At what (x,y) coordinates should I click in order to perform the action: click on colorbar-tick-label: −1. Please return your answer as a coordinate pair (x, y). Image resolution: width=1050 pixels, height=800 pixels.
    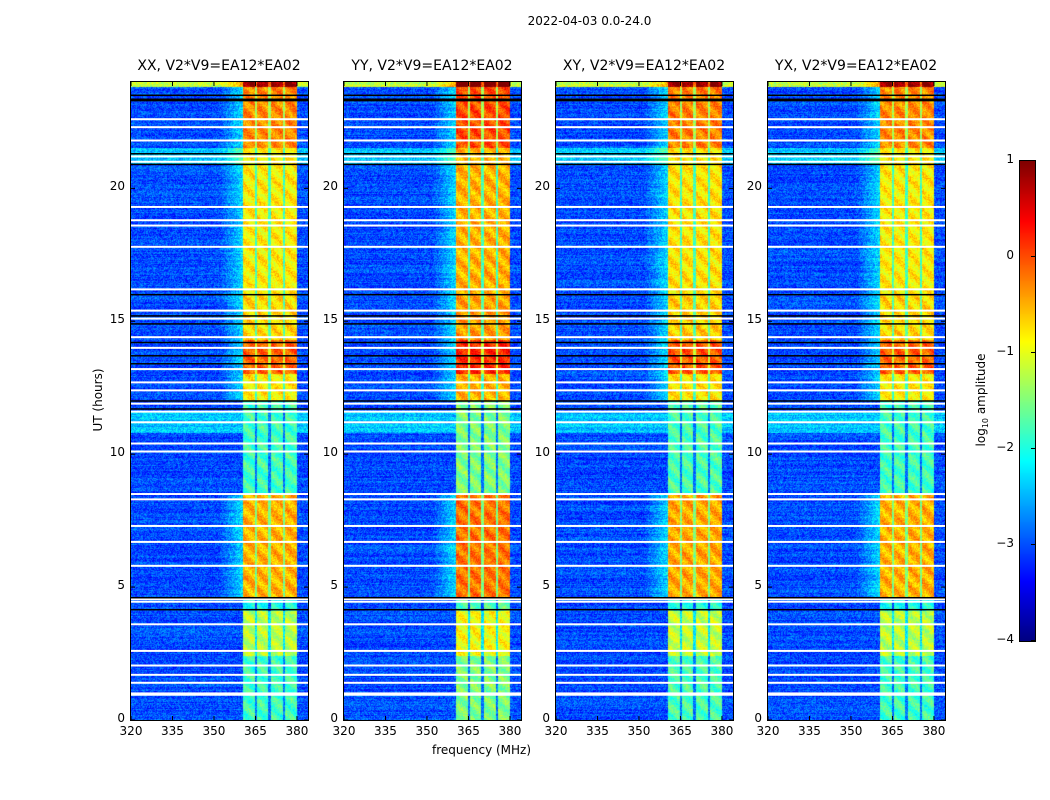
    Looking at the image, I should click on (1005, 351).